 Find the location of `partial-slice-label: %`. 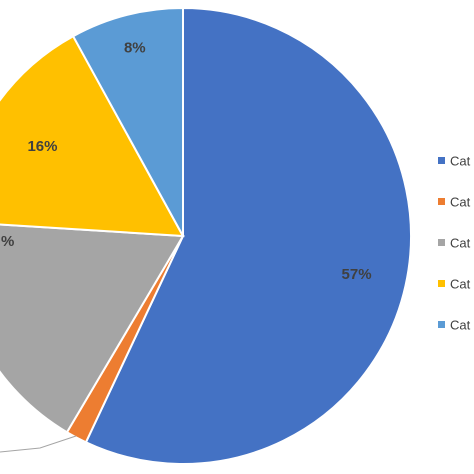

partial-slice-label: % is located at coordinates (7, 241).